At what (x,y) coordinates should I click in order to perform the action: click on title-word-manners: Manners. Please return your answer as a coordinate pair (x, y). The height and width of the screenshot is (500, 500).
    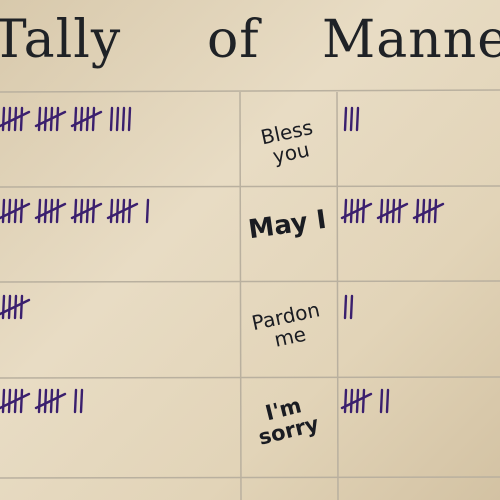
    Looking at the image, I should click on (411, 40).